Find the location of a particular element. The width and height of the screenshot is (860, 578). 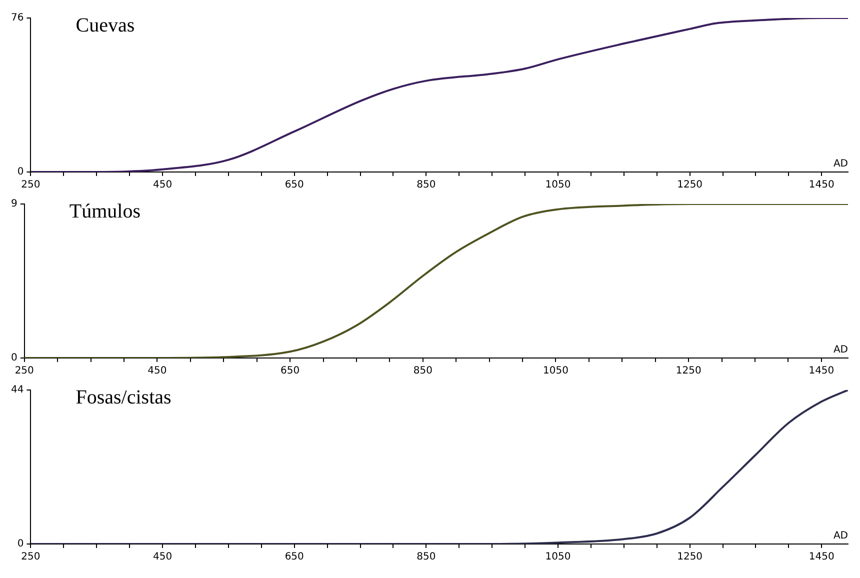

chart-title: Fosas/cistas is located at coordinates (124, 397).